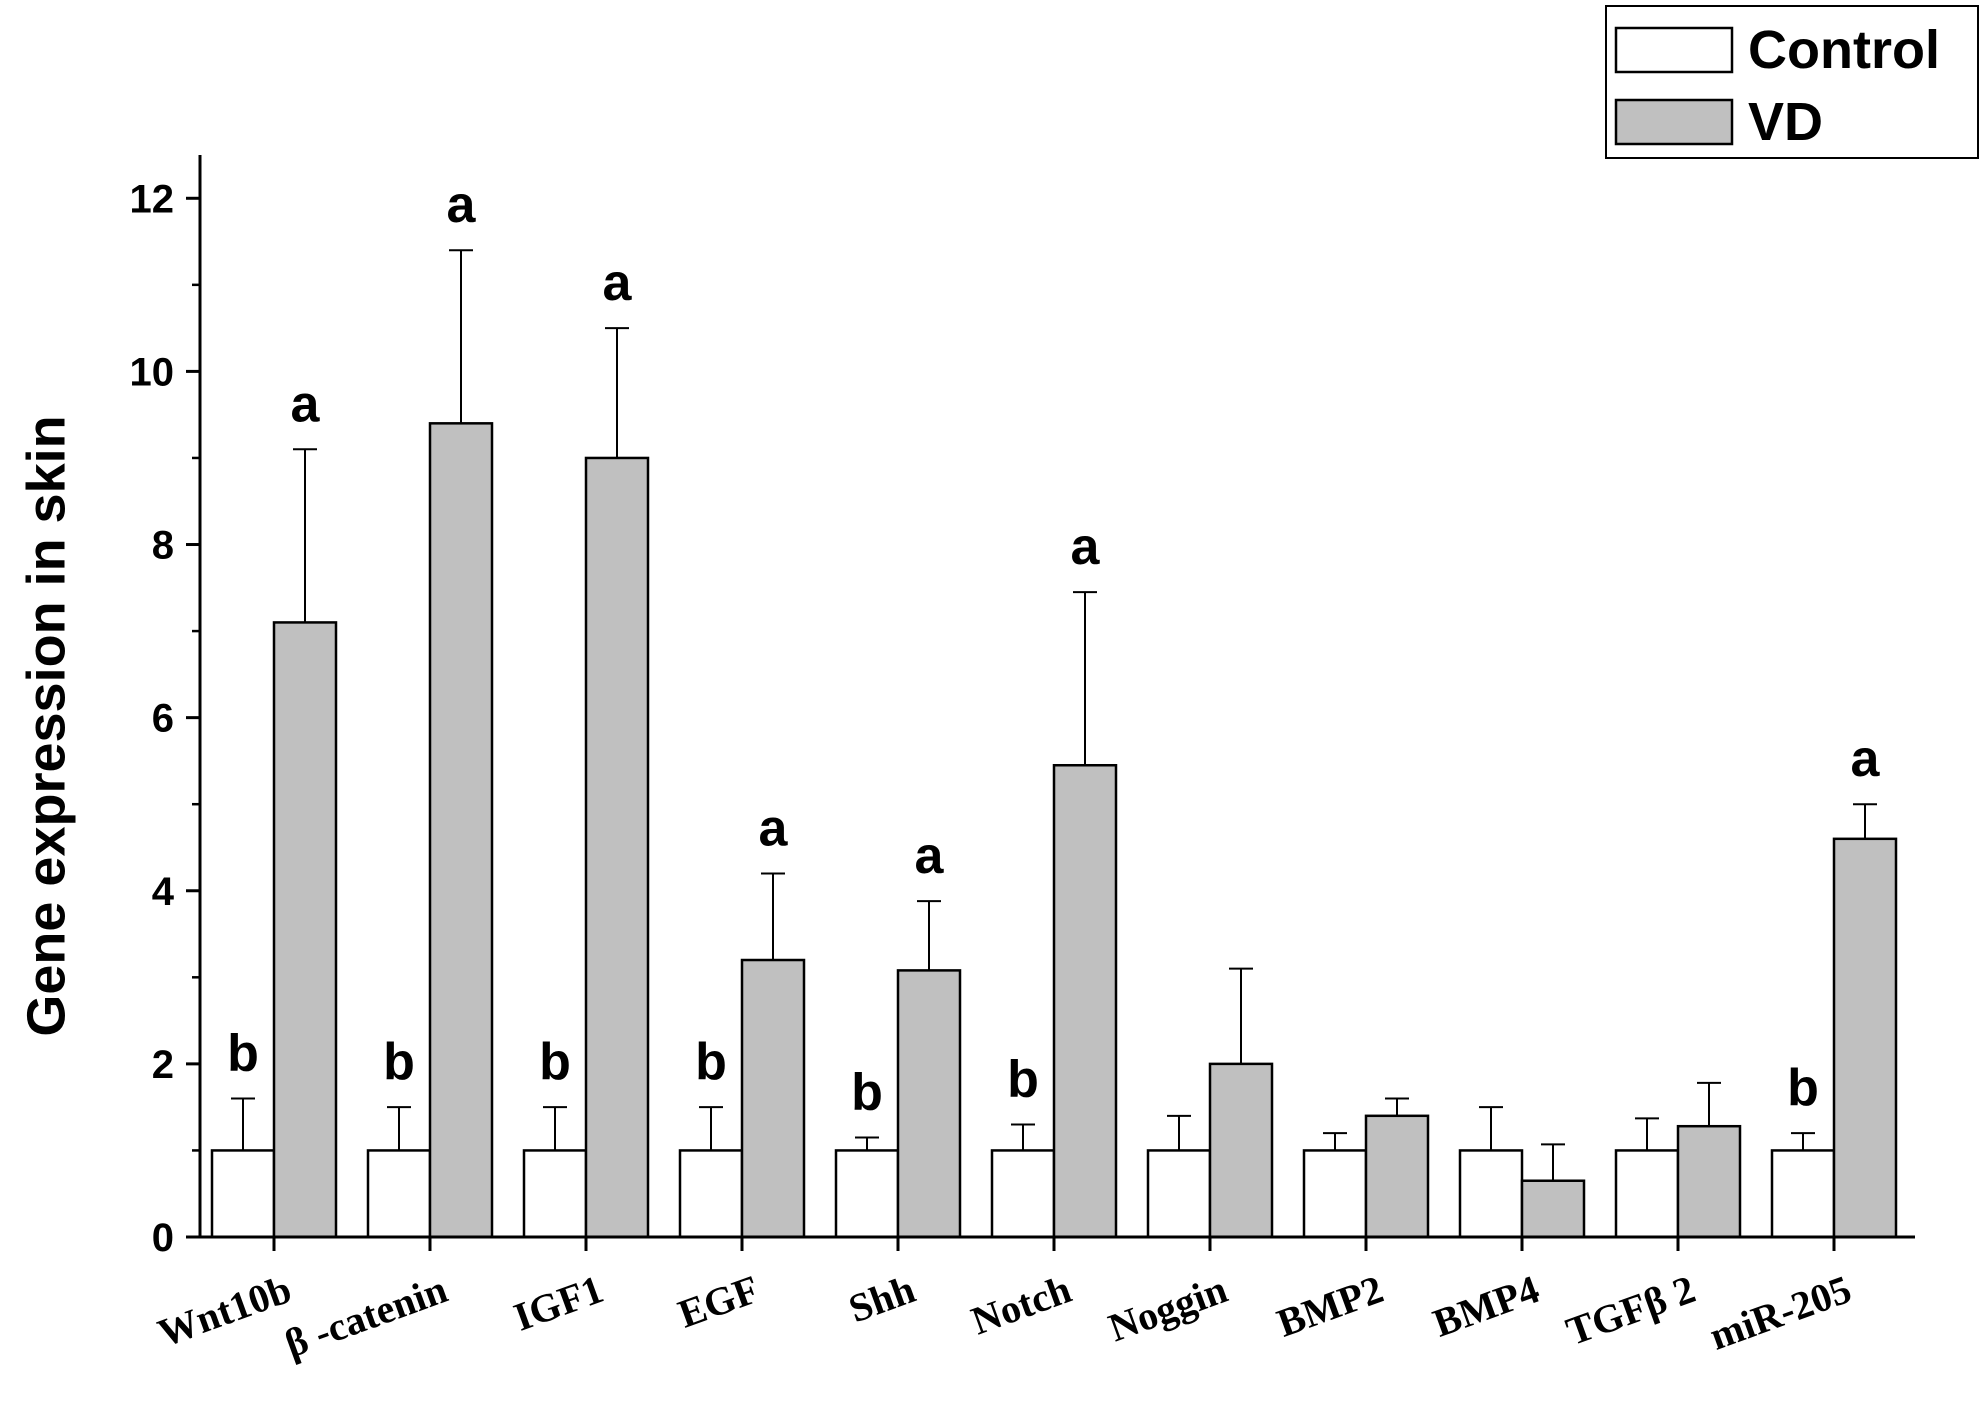  Describe the element at coordinates (306, 404) in the screenshot. I see `sig-label-vd-wnt10b: a` at that location.